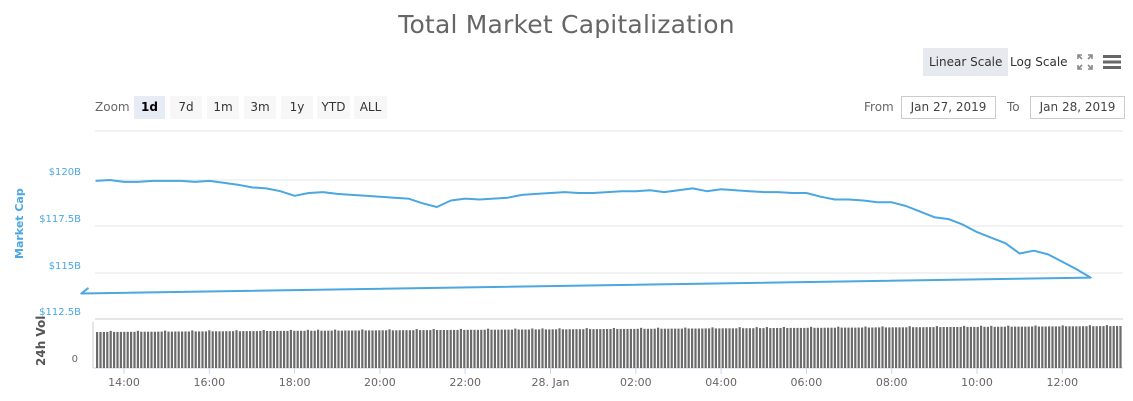 The width and height of the screenshot is (1133, 401). What do you see at coordinates (149, 107) in the screenshot?
I see `zoom-1d-button: 1d` at bounding box center [149, 107].